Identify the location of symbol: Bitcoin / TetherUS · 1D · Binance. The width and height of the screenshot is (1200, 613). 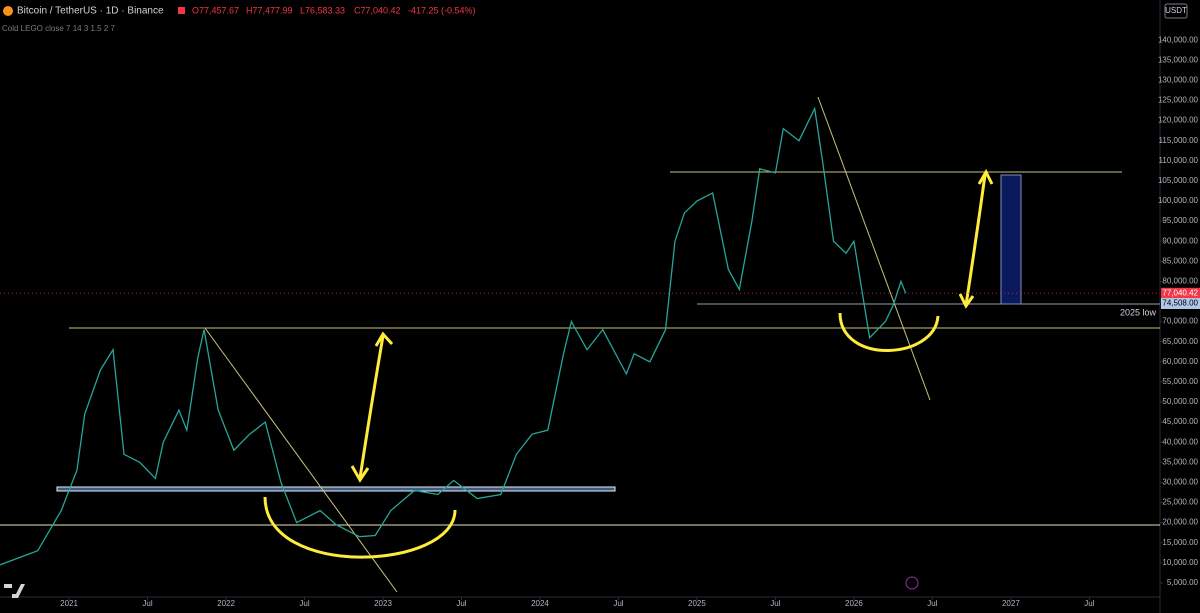
(90, 11).